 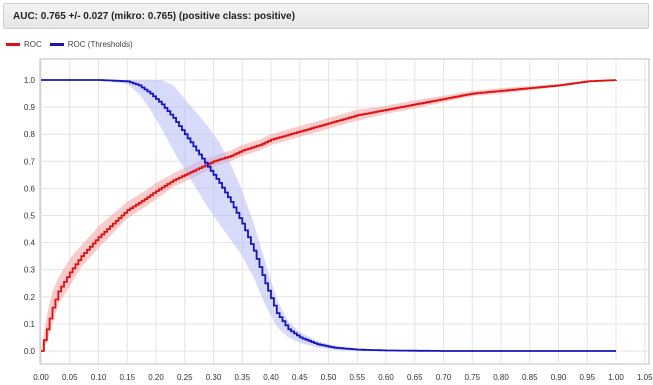 I want to click on y-axis-ticks: 0.0 0.1 0.2 0.3 0.4 0.5 0.6 0.7 0.8 0.9 1.0, so click(x=30, y=216).